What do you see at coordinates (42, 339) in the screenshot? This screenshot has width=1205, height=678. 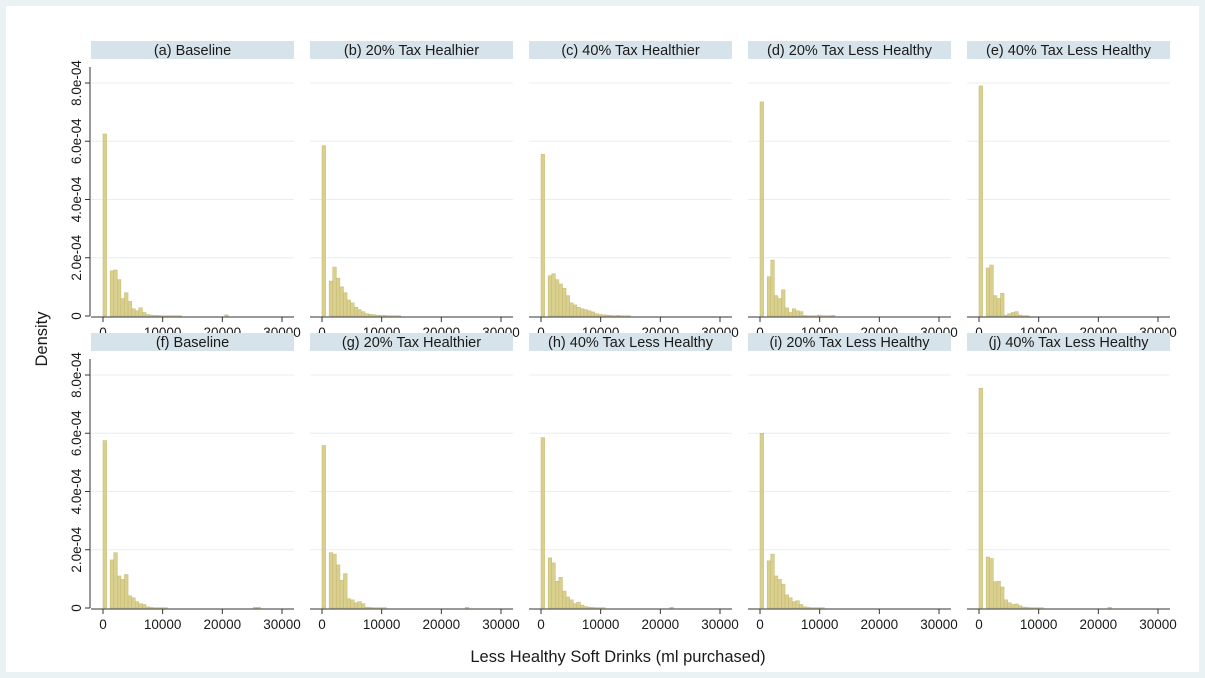 I see `y-axis-title: Density` at bounding box center [42, 339].